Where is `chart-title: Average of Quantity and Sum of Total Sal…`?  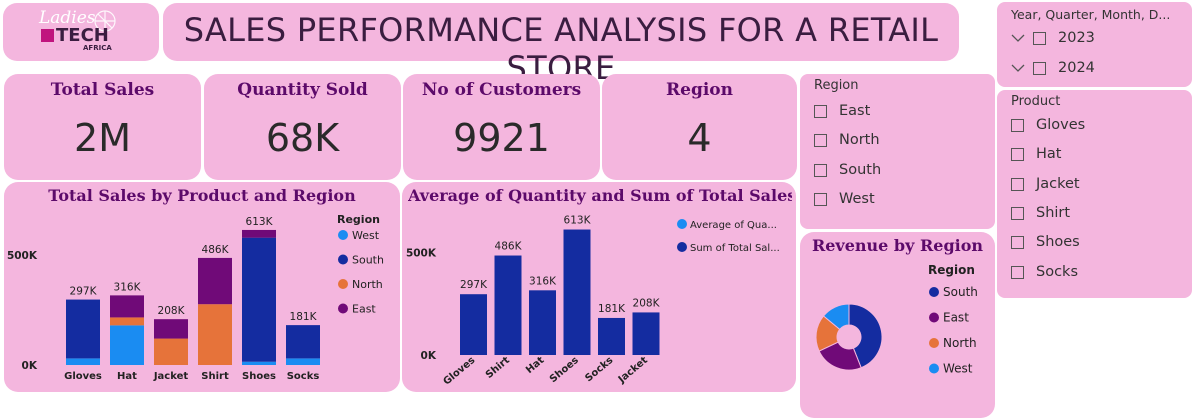 chart-title: Average of Quantity and Sum of Total Sal… is located at coordinates (600, 195).